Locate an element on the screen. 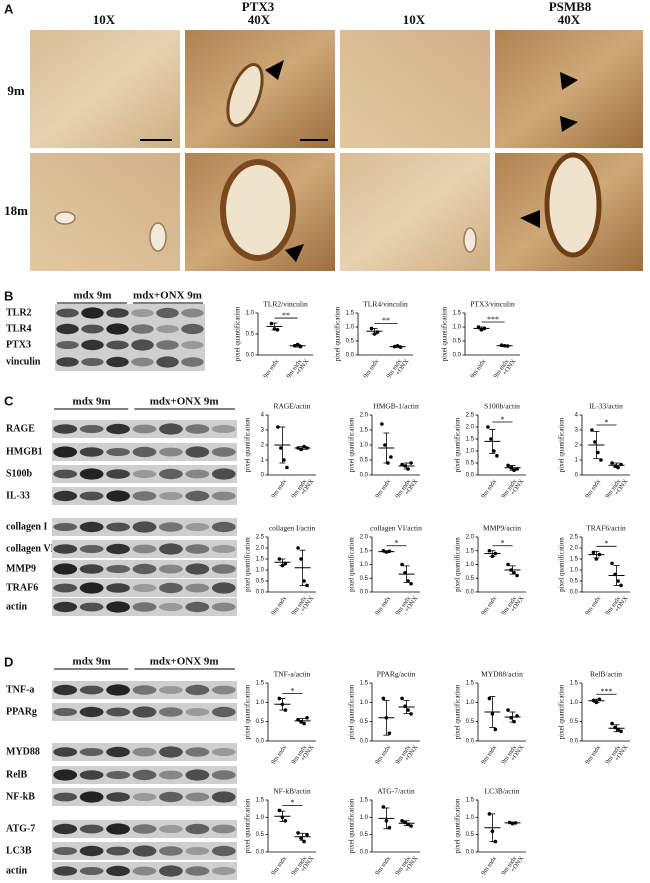 This screenshot has width=650, height=883. row-label: 9m is located at coordinates (16, 90).